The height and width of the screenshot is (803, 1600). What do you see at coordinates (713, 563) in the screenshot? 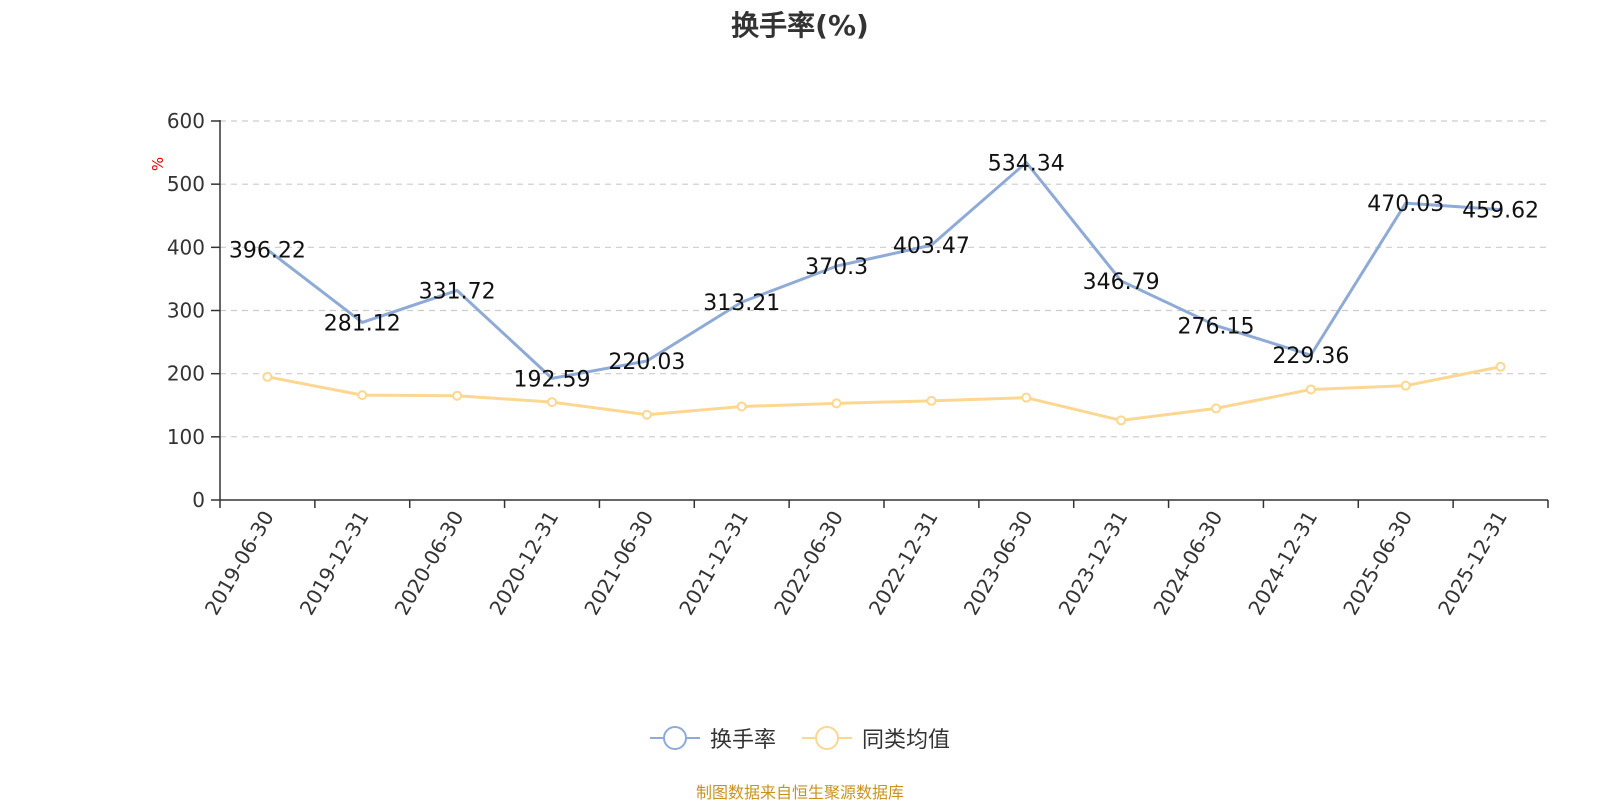
I see `x-tick-label: 2021-12-31` at bounding box center [713, 563].